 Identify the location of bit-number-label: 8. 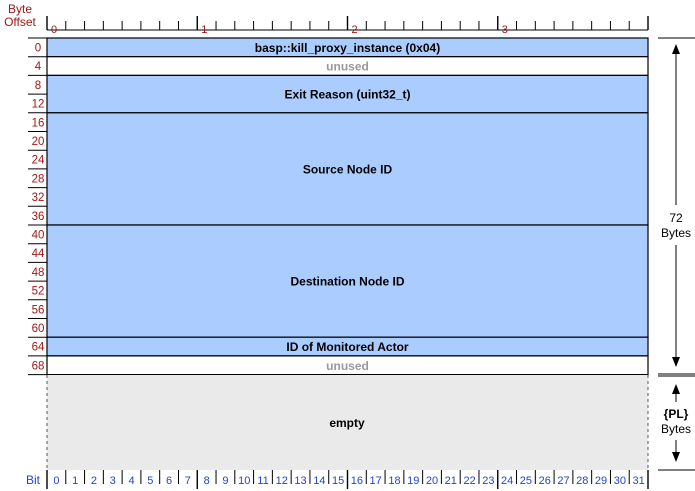
(207, 481).